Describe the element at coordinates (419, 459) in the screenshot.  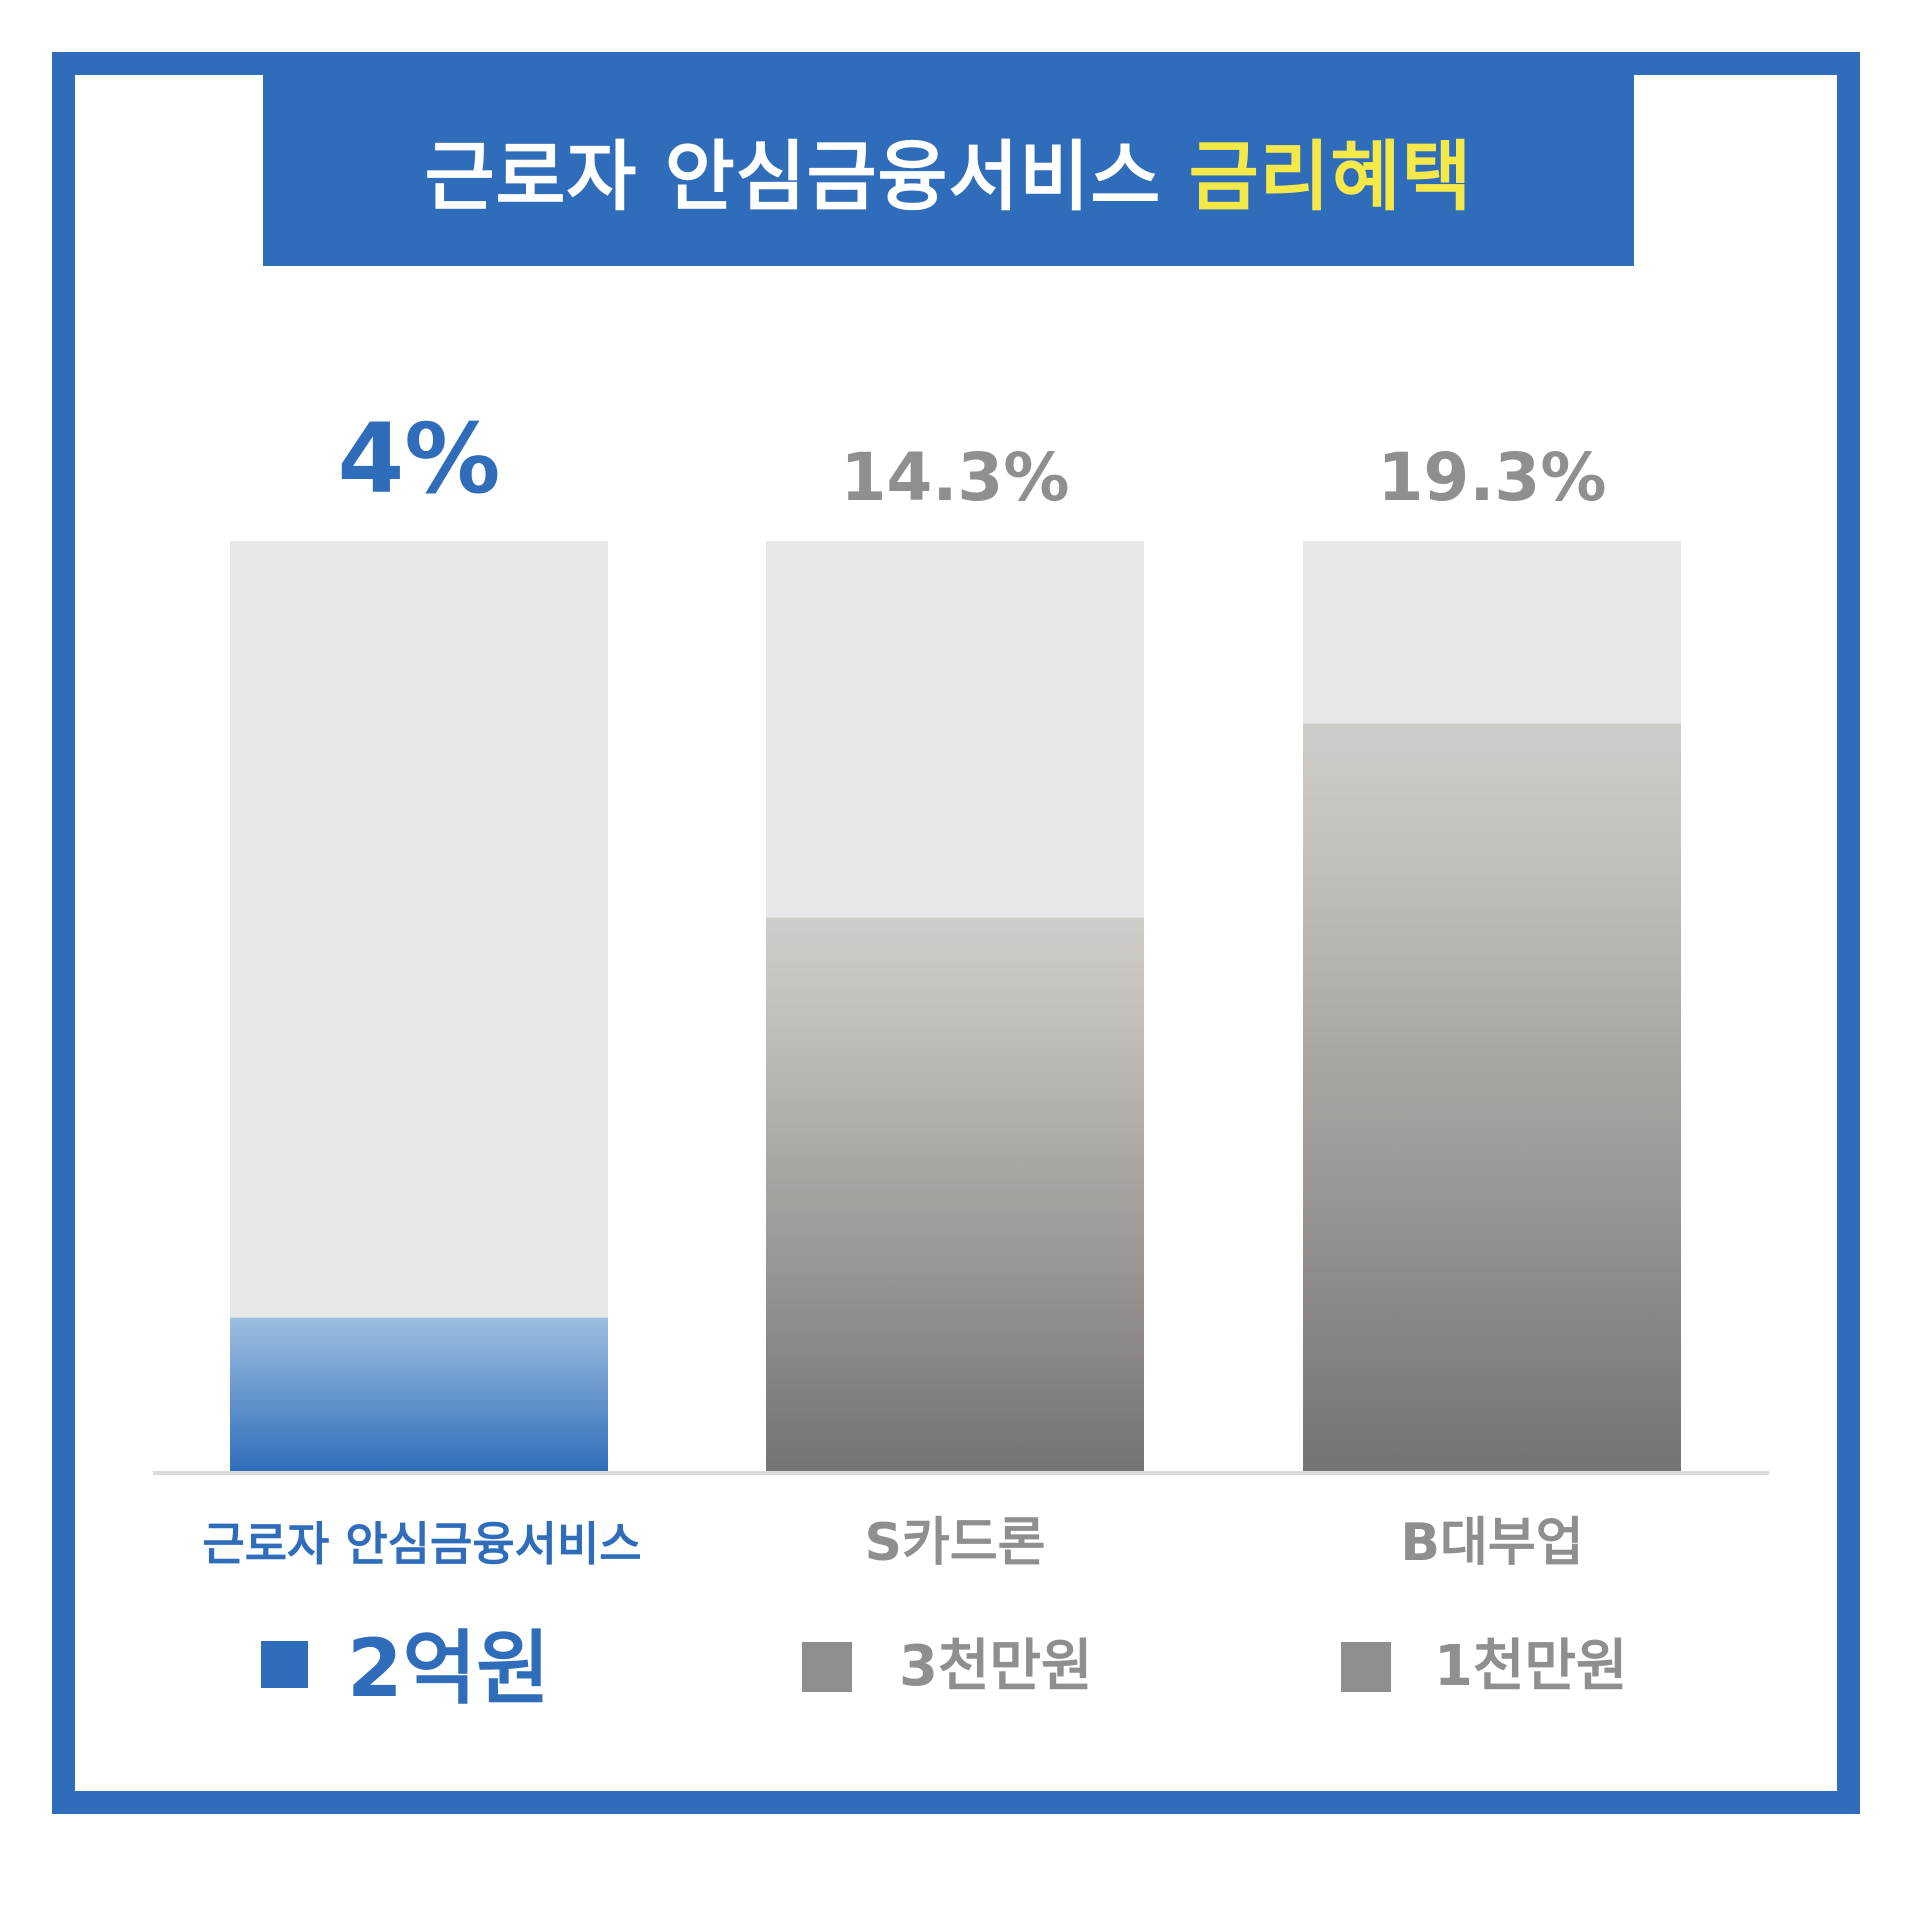
I see `value-label: 4%` at that location.